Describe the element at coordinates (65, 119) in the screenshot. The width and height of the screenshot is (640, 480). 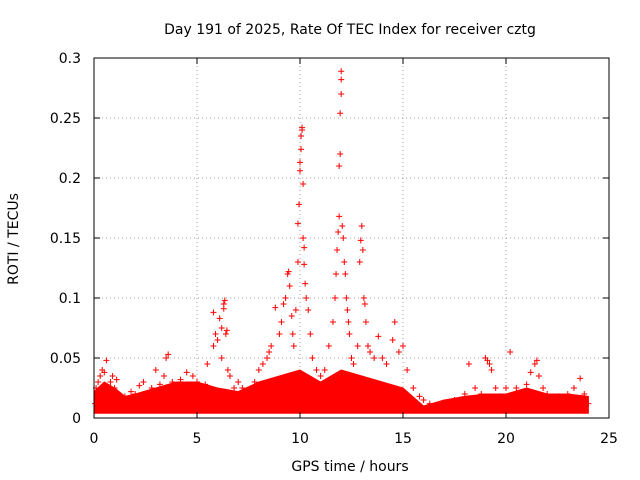
I see `y-tick-label: 0.25` at that location.